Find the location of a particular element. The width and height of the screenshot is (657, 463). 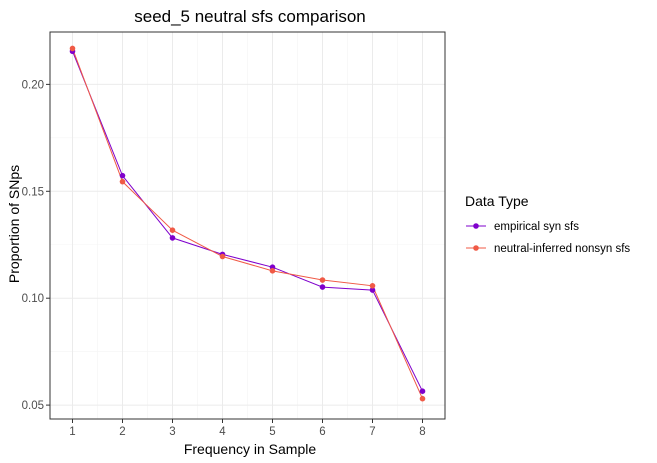

x-axis-title: Frequency in Sample is located at coordinates (250, 449).